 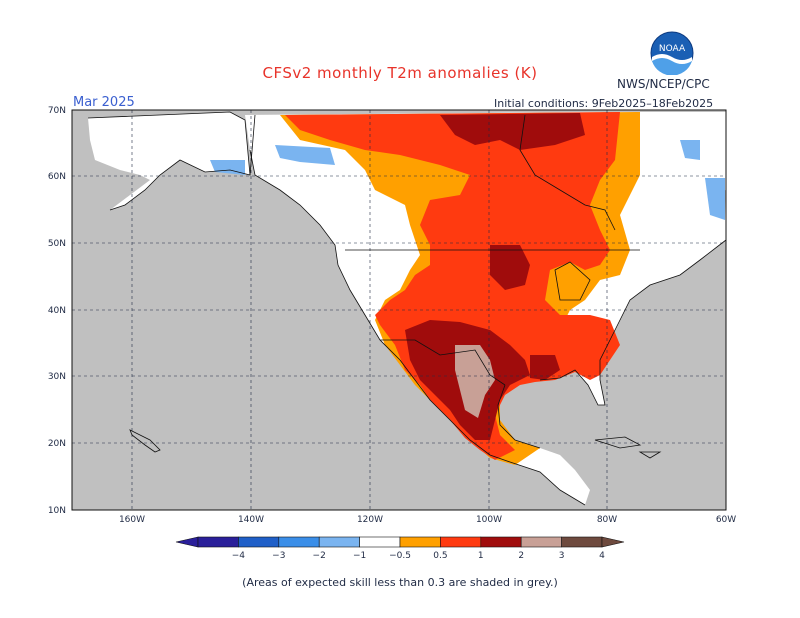 I want to click on colorbar: −4 −3 −2 −1 −0.5 0.5 1 2 3 4, so click(x=400, y=548).